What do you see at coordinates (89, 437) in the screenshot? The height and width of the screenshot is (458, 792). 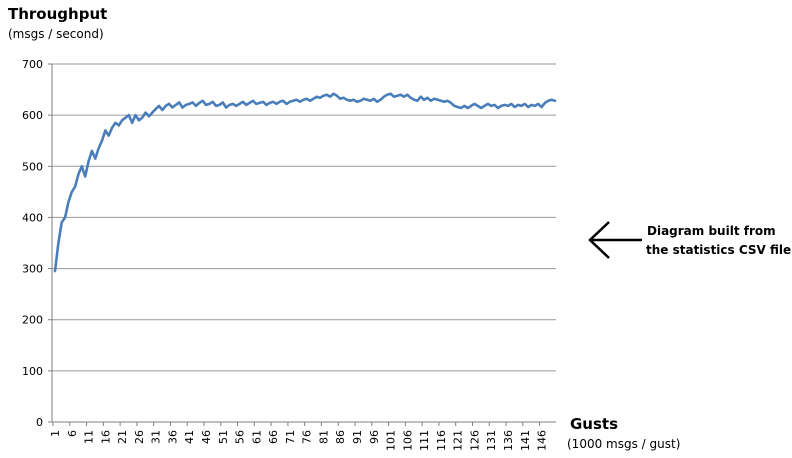 I see `x-tick-label: 11` at bounding box center [89, 437].